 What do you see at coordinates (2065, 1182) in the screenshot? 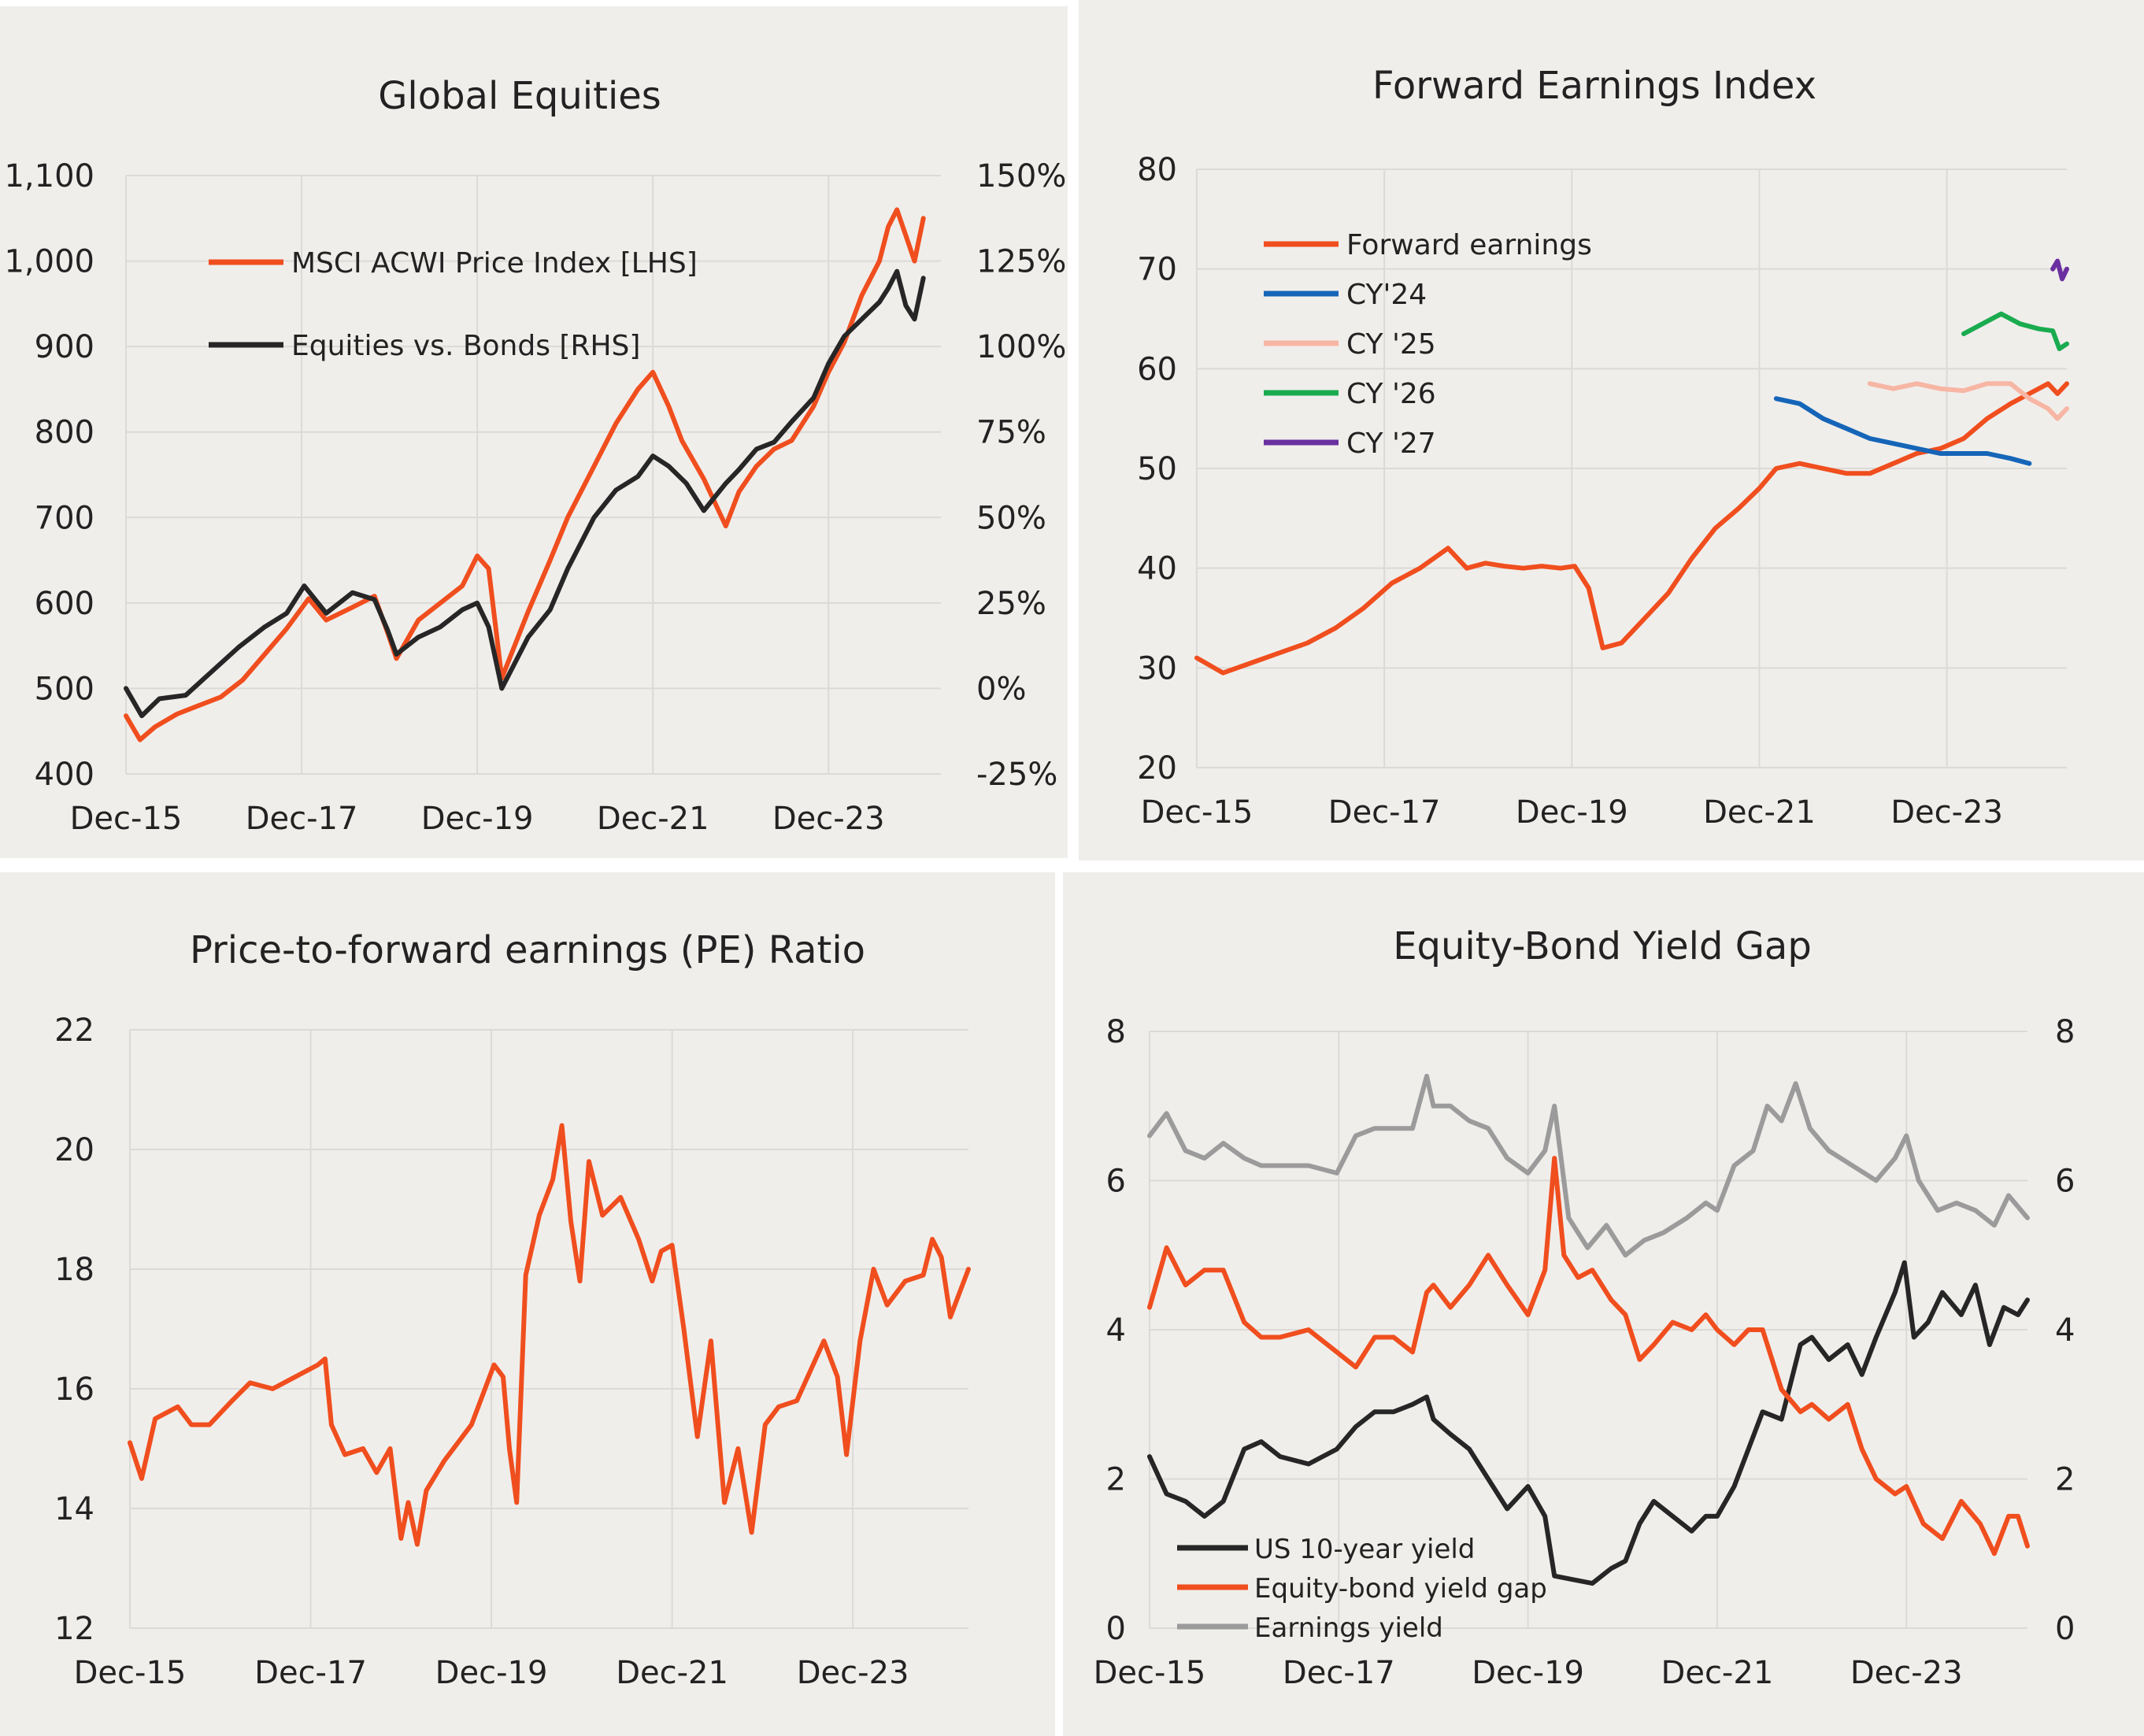
I see `y-right-tick-label: 6` at bounding box center [2065, 1182].